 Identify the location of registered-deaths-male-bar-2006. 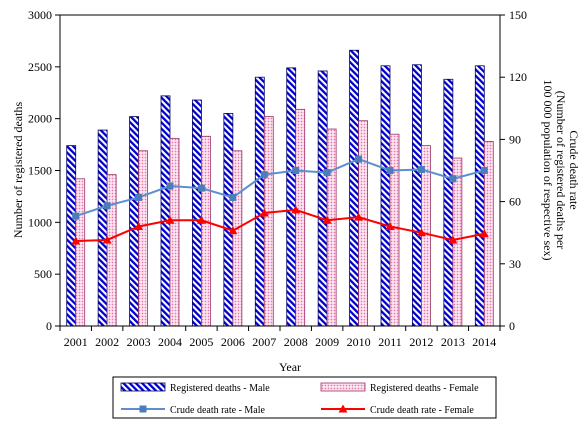
(228, 220).